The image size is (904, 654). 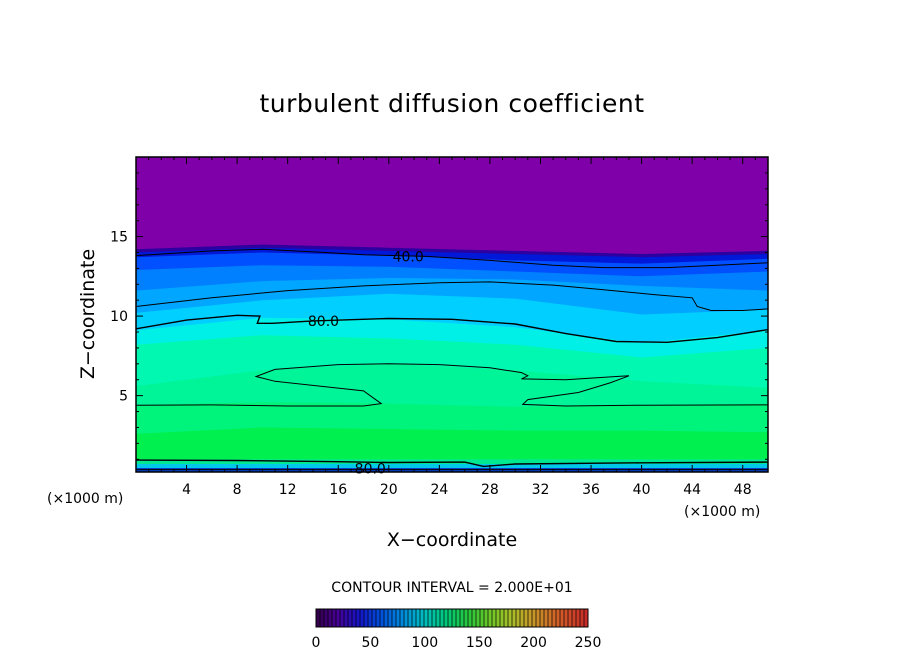 What do you see at coordinates (692, 490) in the screenshot?
I see `x-tick-label: 44` at bounding box center [692, 490].